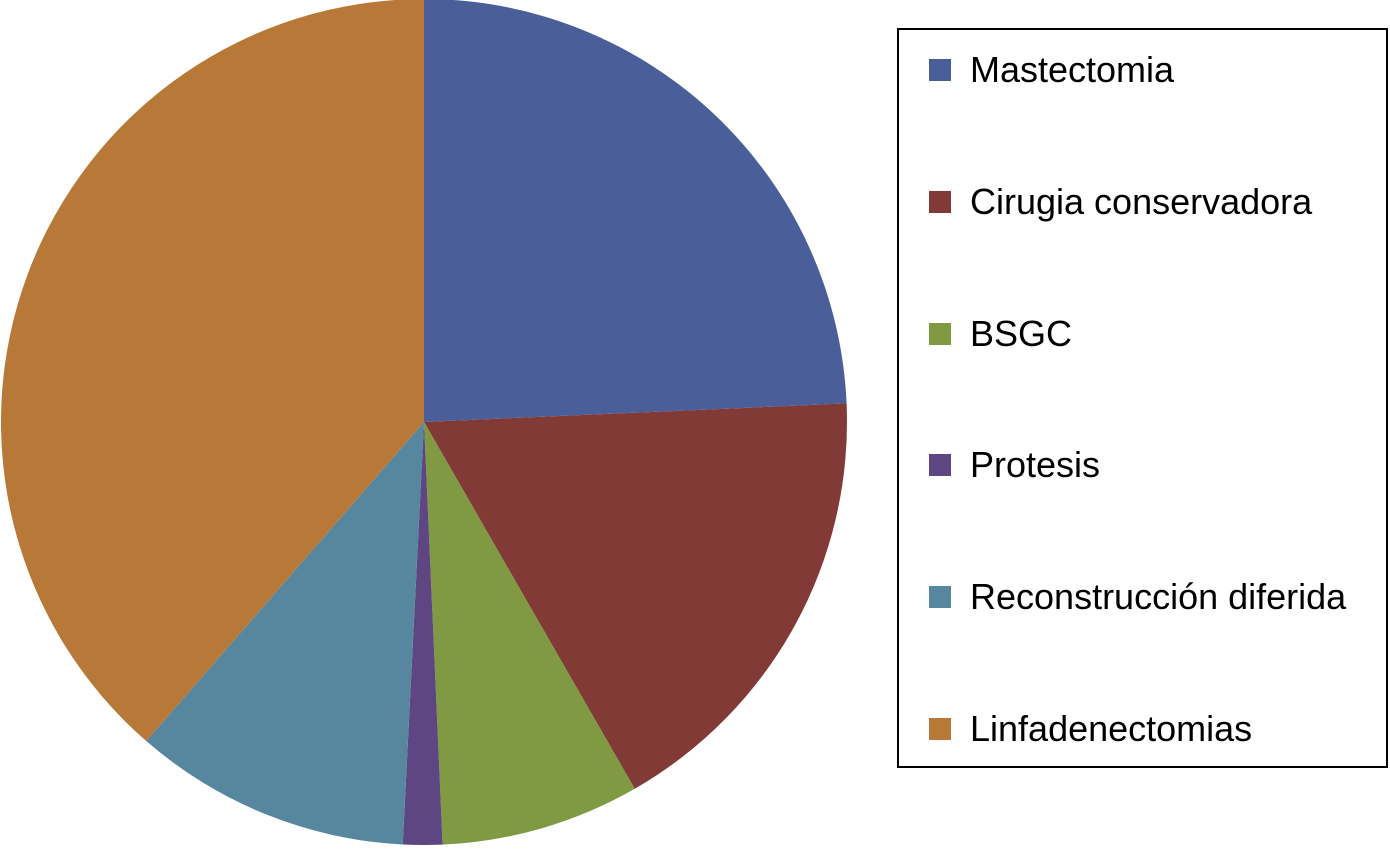  I want to click on legend-label: BSGC, so click(1021, 333).